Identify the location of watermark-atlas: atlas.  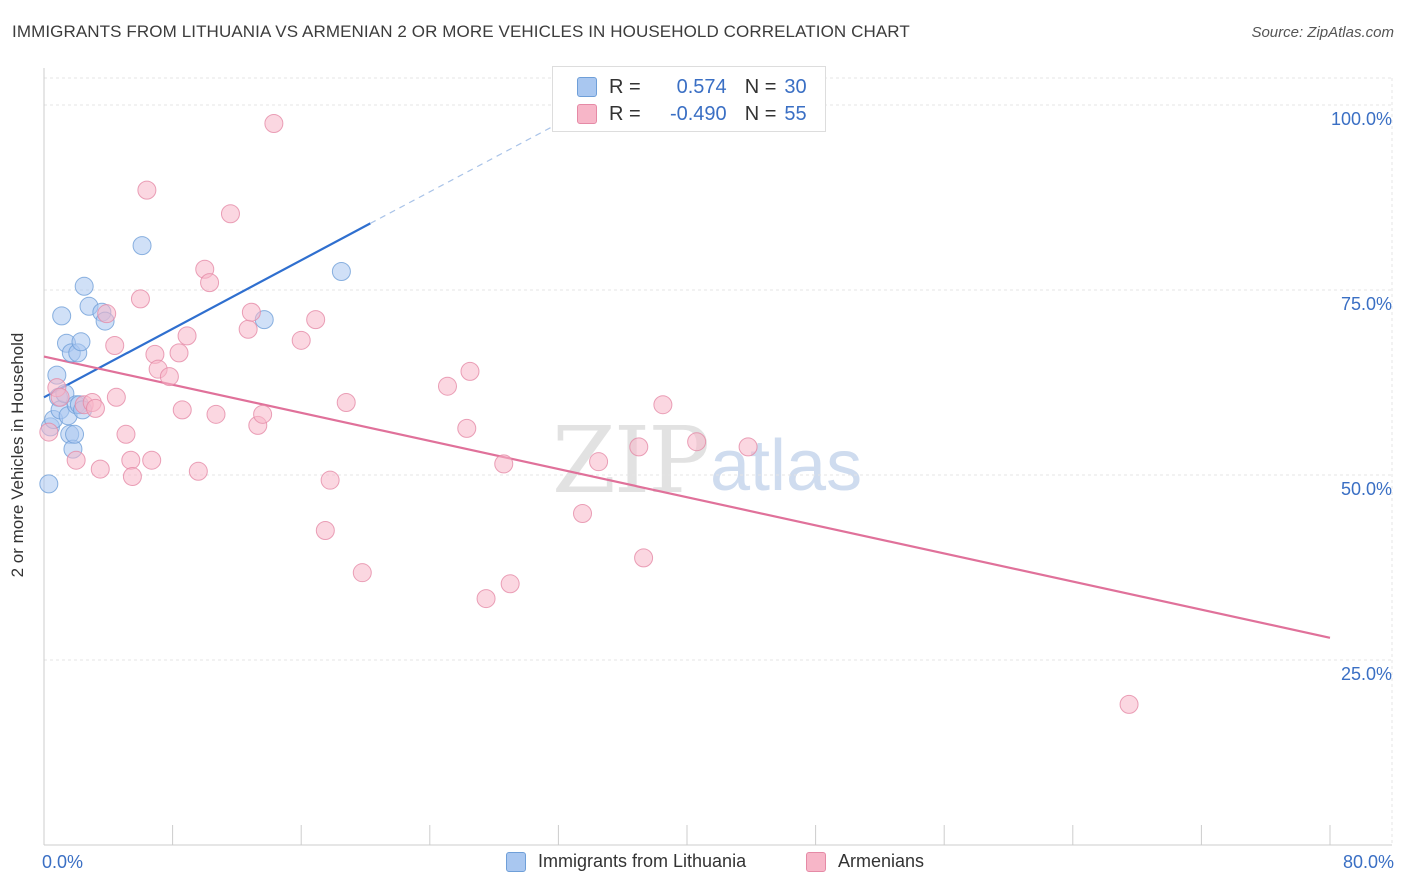
(786, 466).